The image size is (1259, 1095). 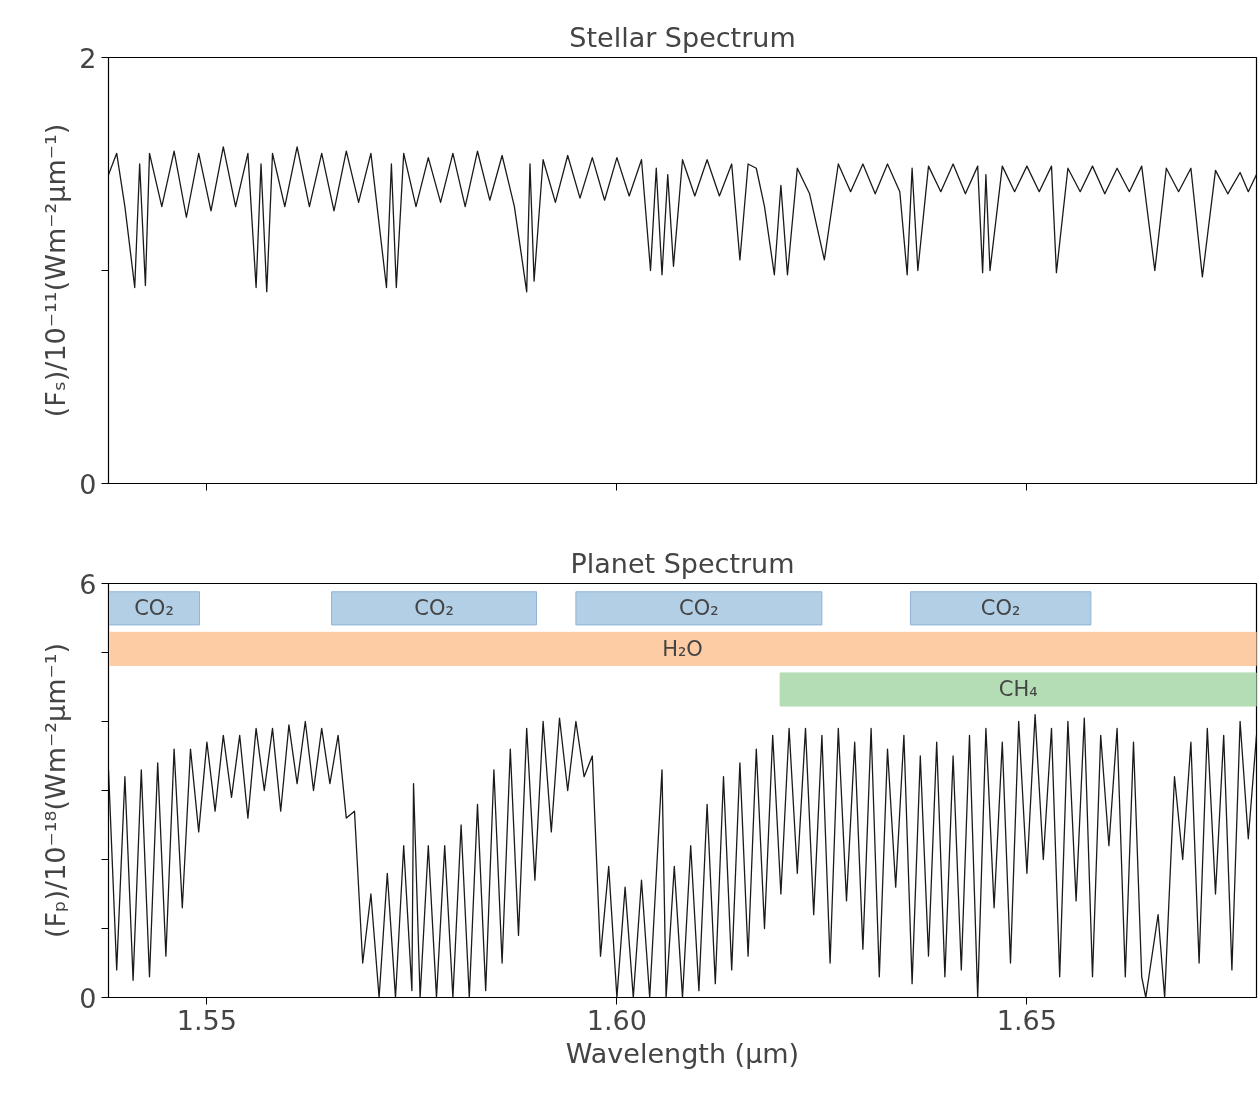 What do you see at coordinates (616, 1020) in the screenshot?
I see `x-tick-label: 1.60` at bounding box center [616, 1020].